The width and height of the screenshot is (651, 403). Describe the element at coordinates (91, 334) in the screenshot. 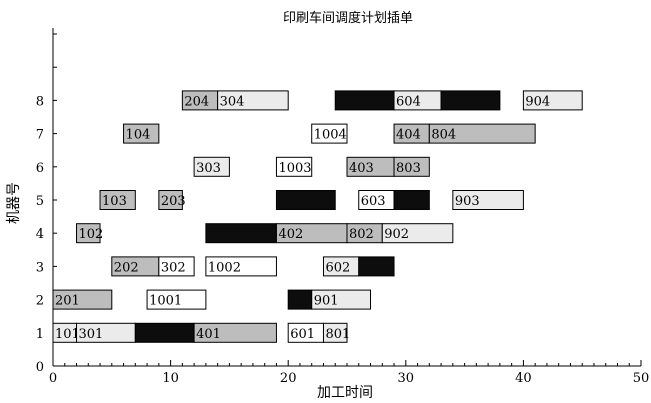

I see `task-label: 301` at that location.